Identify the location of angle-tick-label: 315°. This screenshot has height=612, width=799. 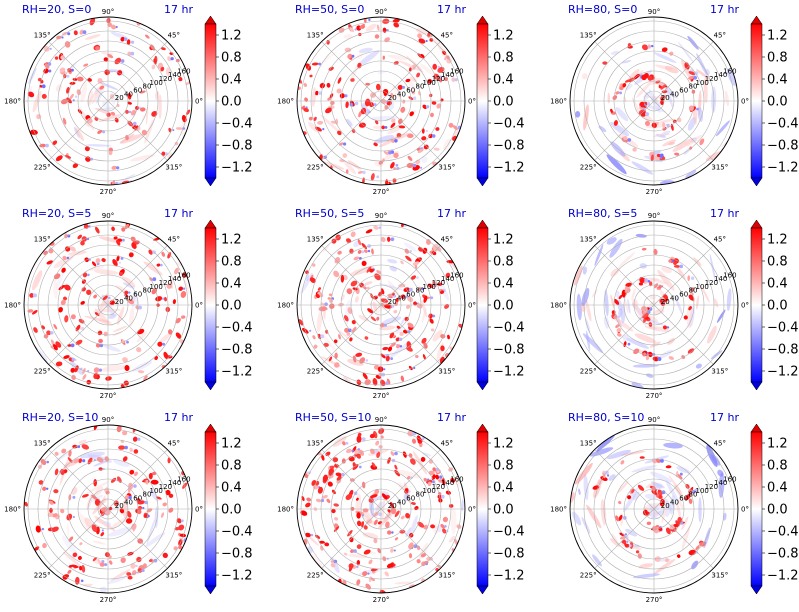
(719, 575).